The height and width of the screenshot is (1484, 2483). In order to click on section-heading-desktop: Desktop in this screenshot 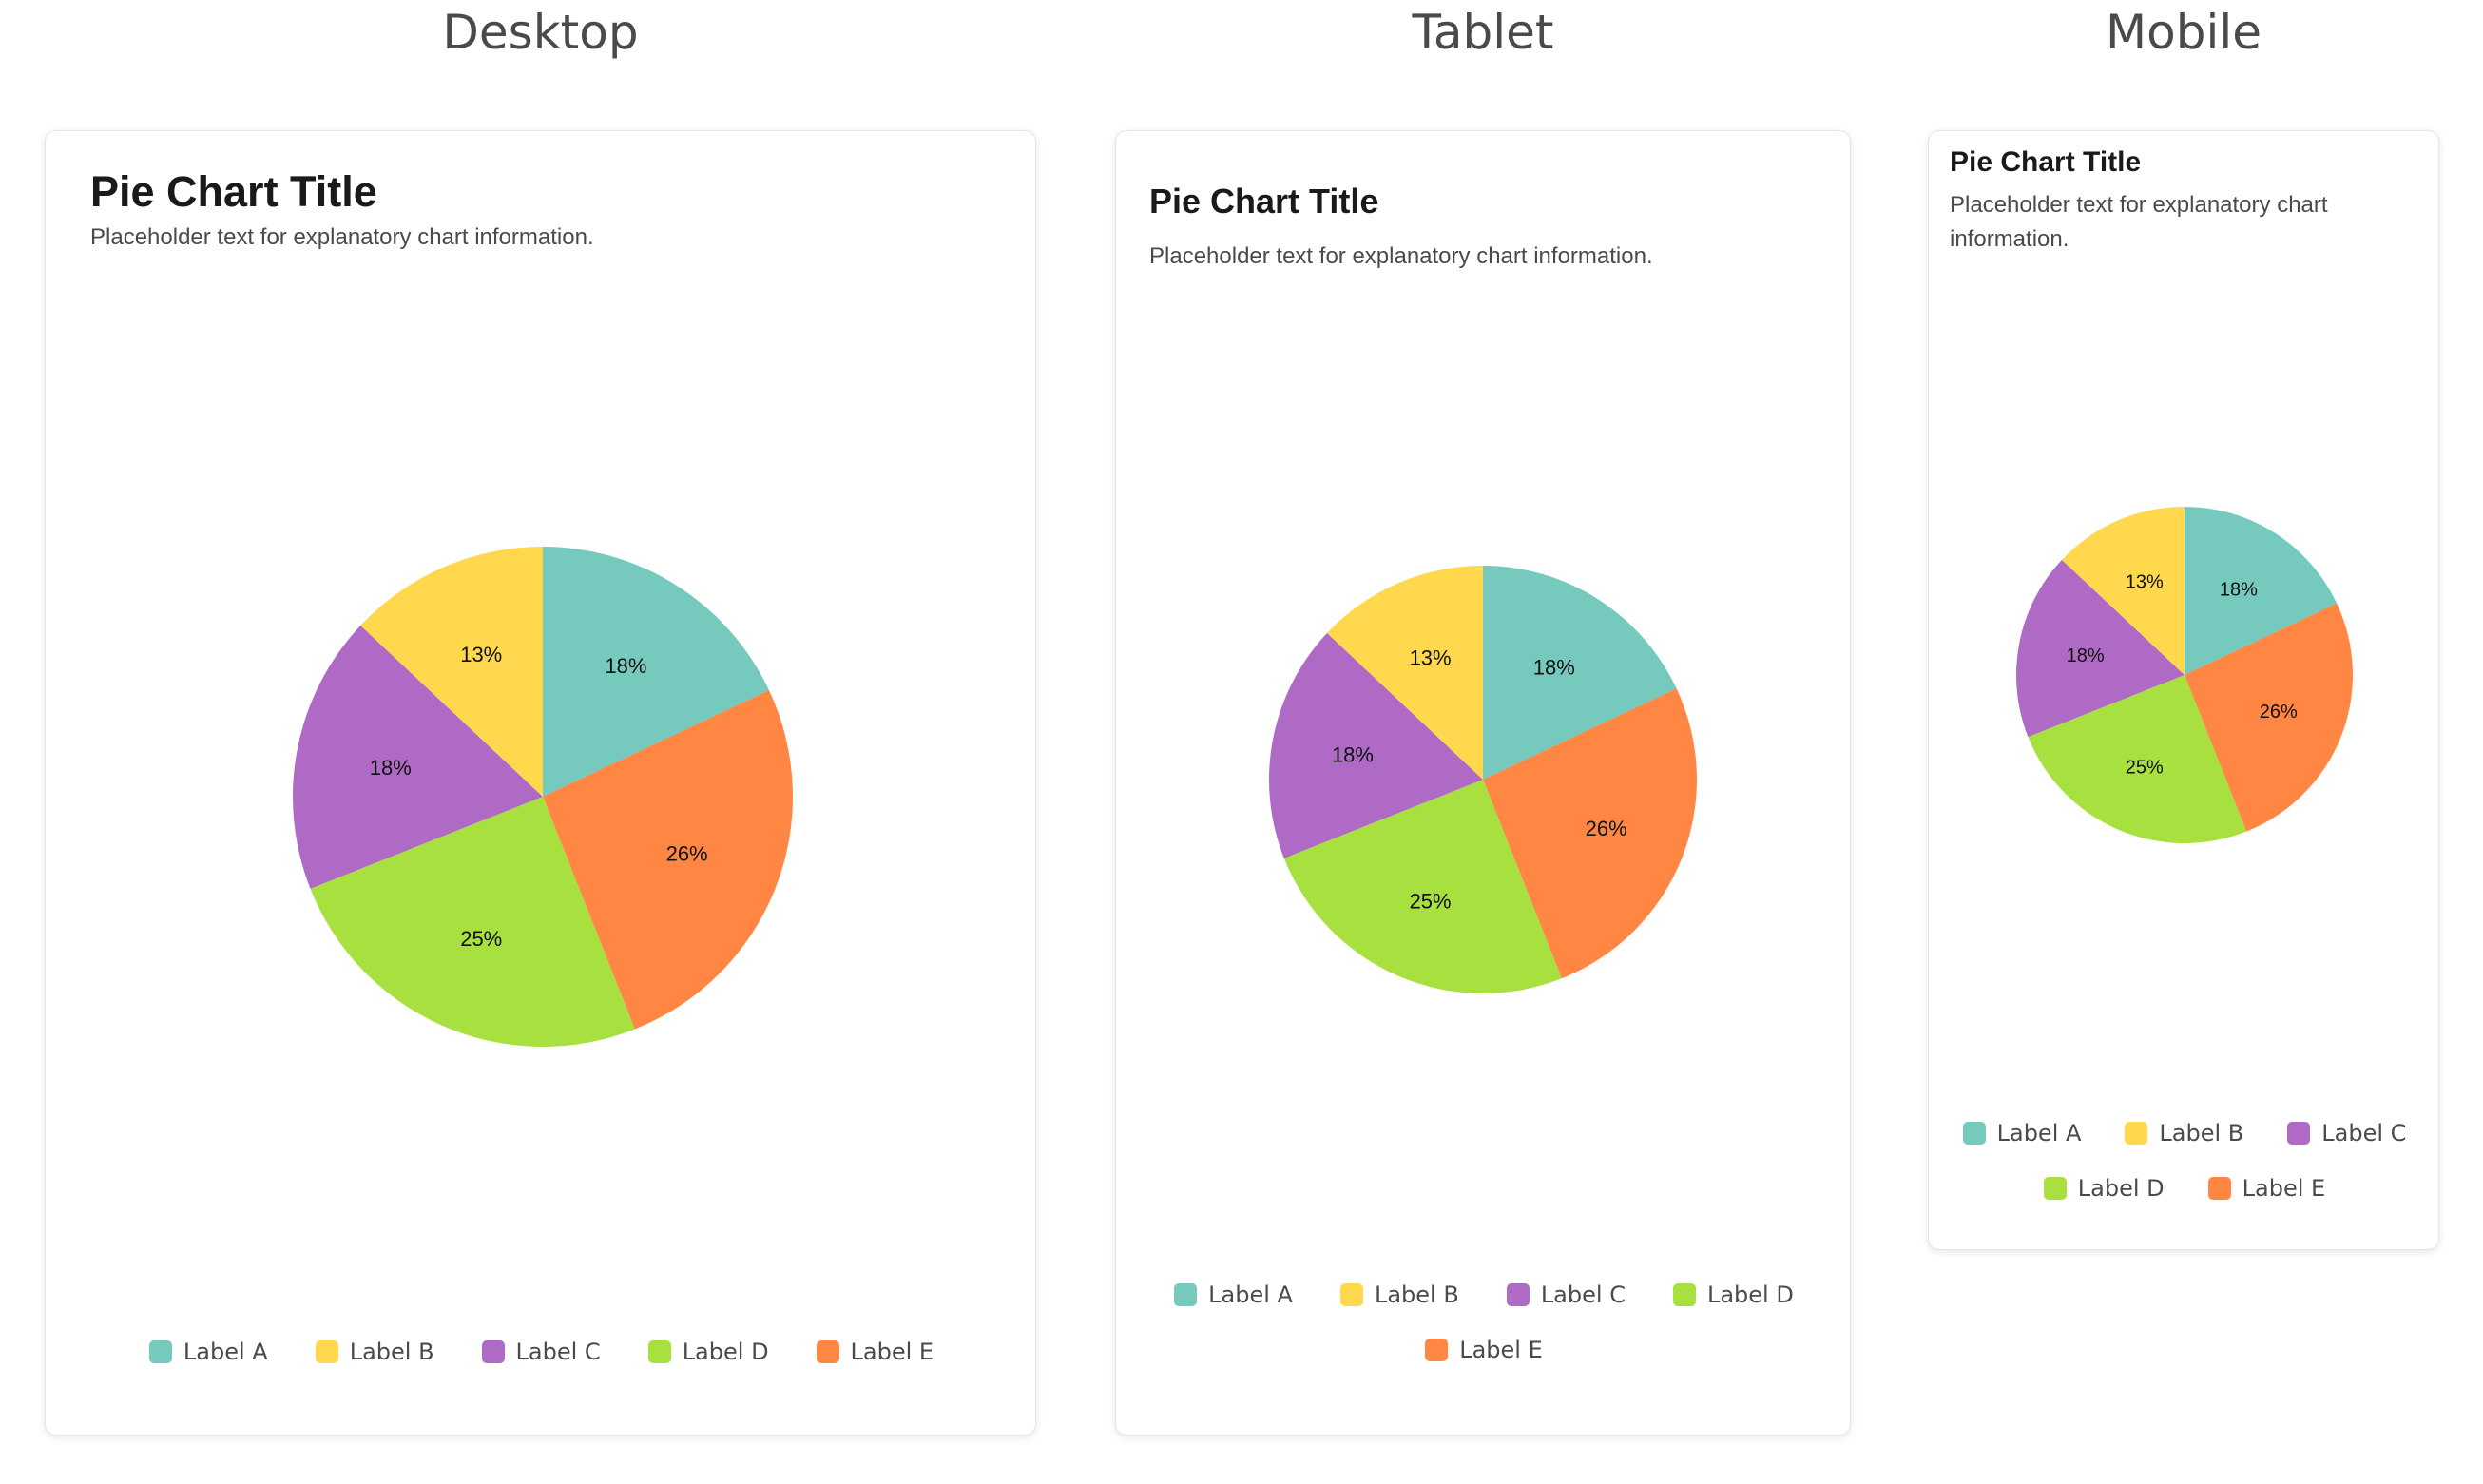, I will do `click(540, 32)`.